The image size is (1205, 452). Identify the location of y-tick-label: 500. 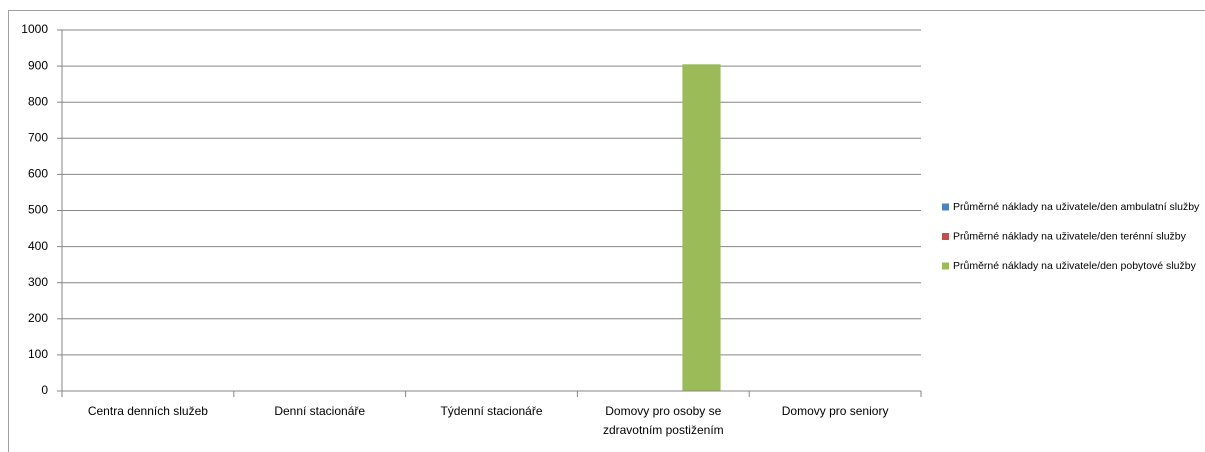
(38, 210).